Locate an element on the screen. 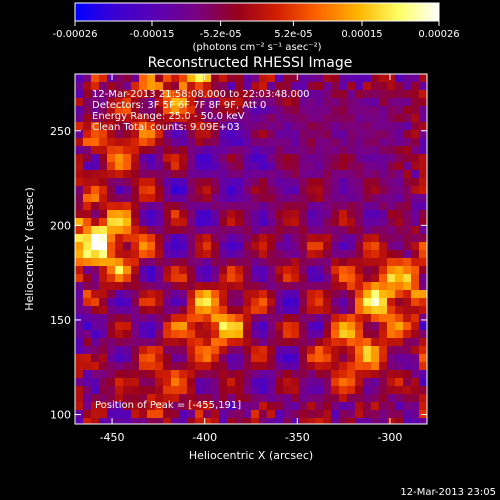 The image size is (500, 500). x-tick-label: -300 is located at coordinates (389, 437).